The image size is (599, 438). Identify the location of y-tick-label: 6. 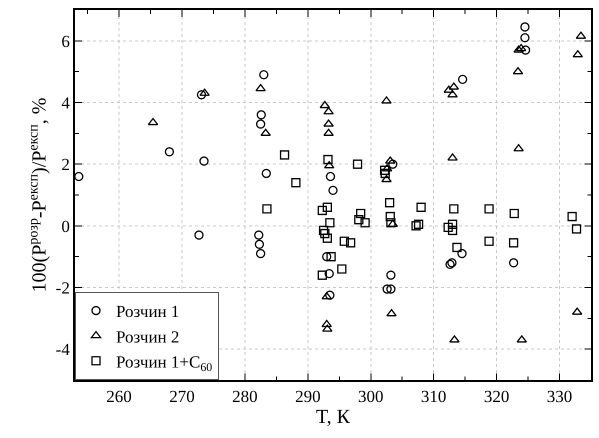
(65, 41).